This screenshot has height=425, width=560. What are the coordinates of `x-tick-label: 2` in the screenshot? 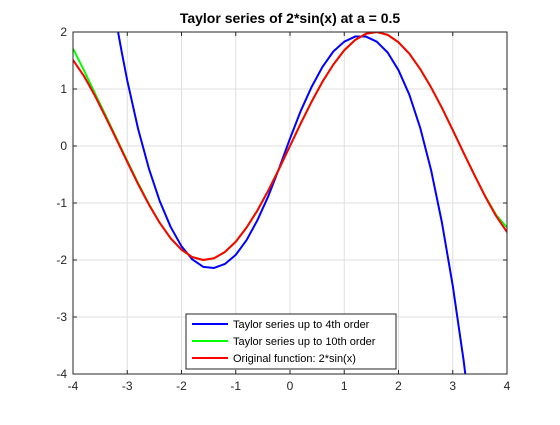 It's located at (398, 386).